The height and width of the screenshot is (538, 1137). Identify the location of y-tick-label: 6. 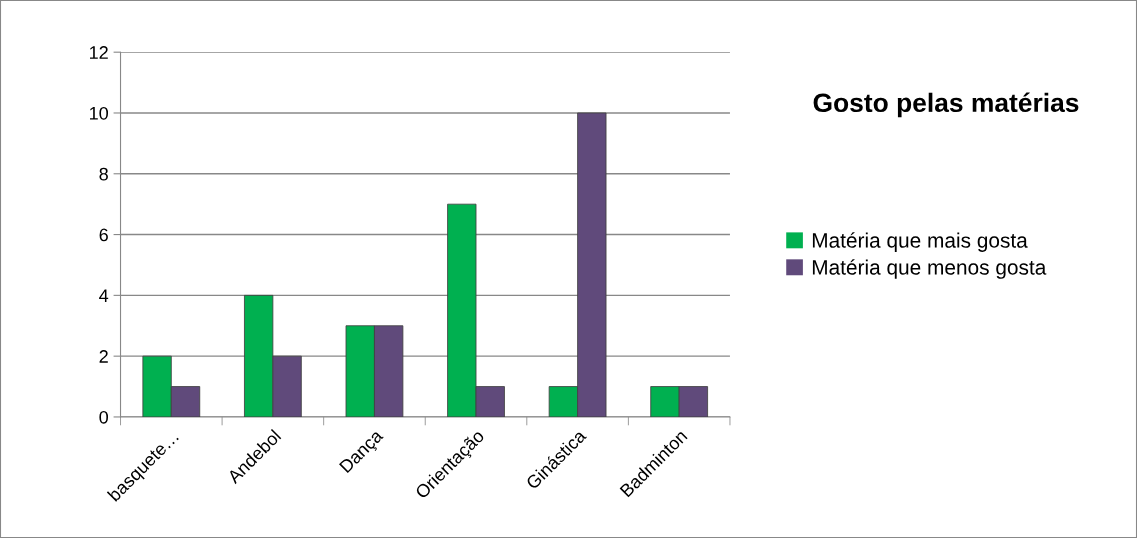
(103, 235).